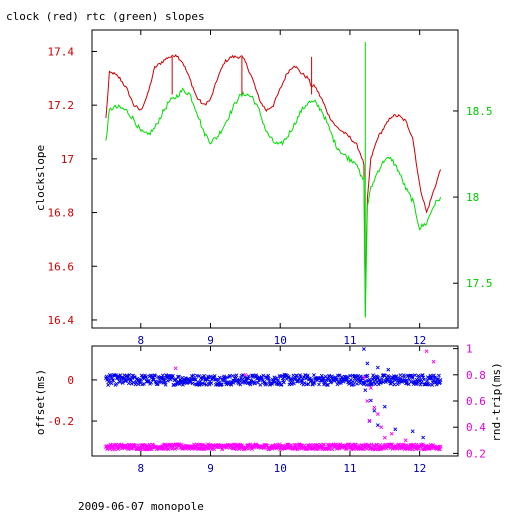 The height and width of the screenshot is (512, 512). What do you see at coordinates (61, 266) in the screenshot?
I see `y-tick-label: 16.6` at bounding box center [61, 266].